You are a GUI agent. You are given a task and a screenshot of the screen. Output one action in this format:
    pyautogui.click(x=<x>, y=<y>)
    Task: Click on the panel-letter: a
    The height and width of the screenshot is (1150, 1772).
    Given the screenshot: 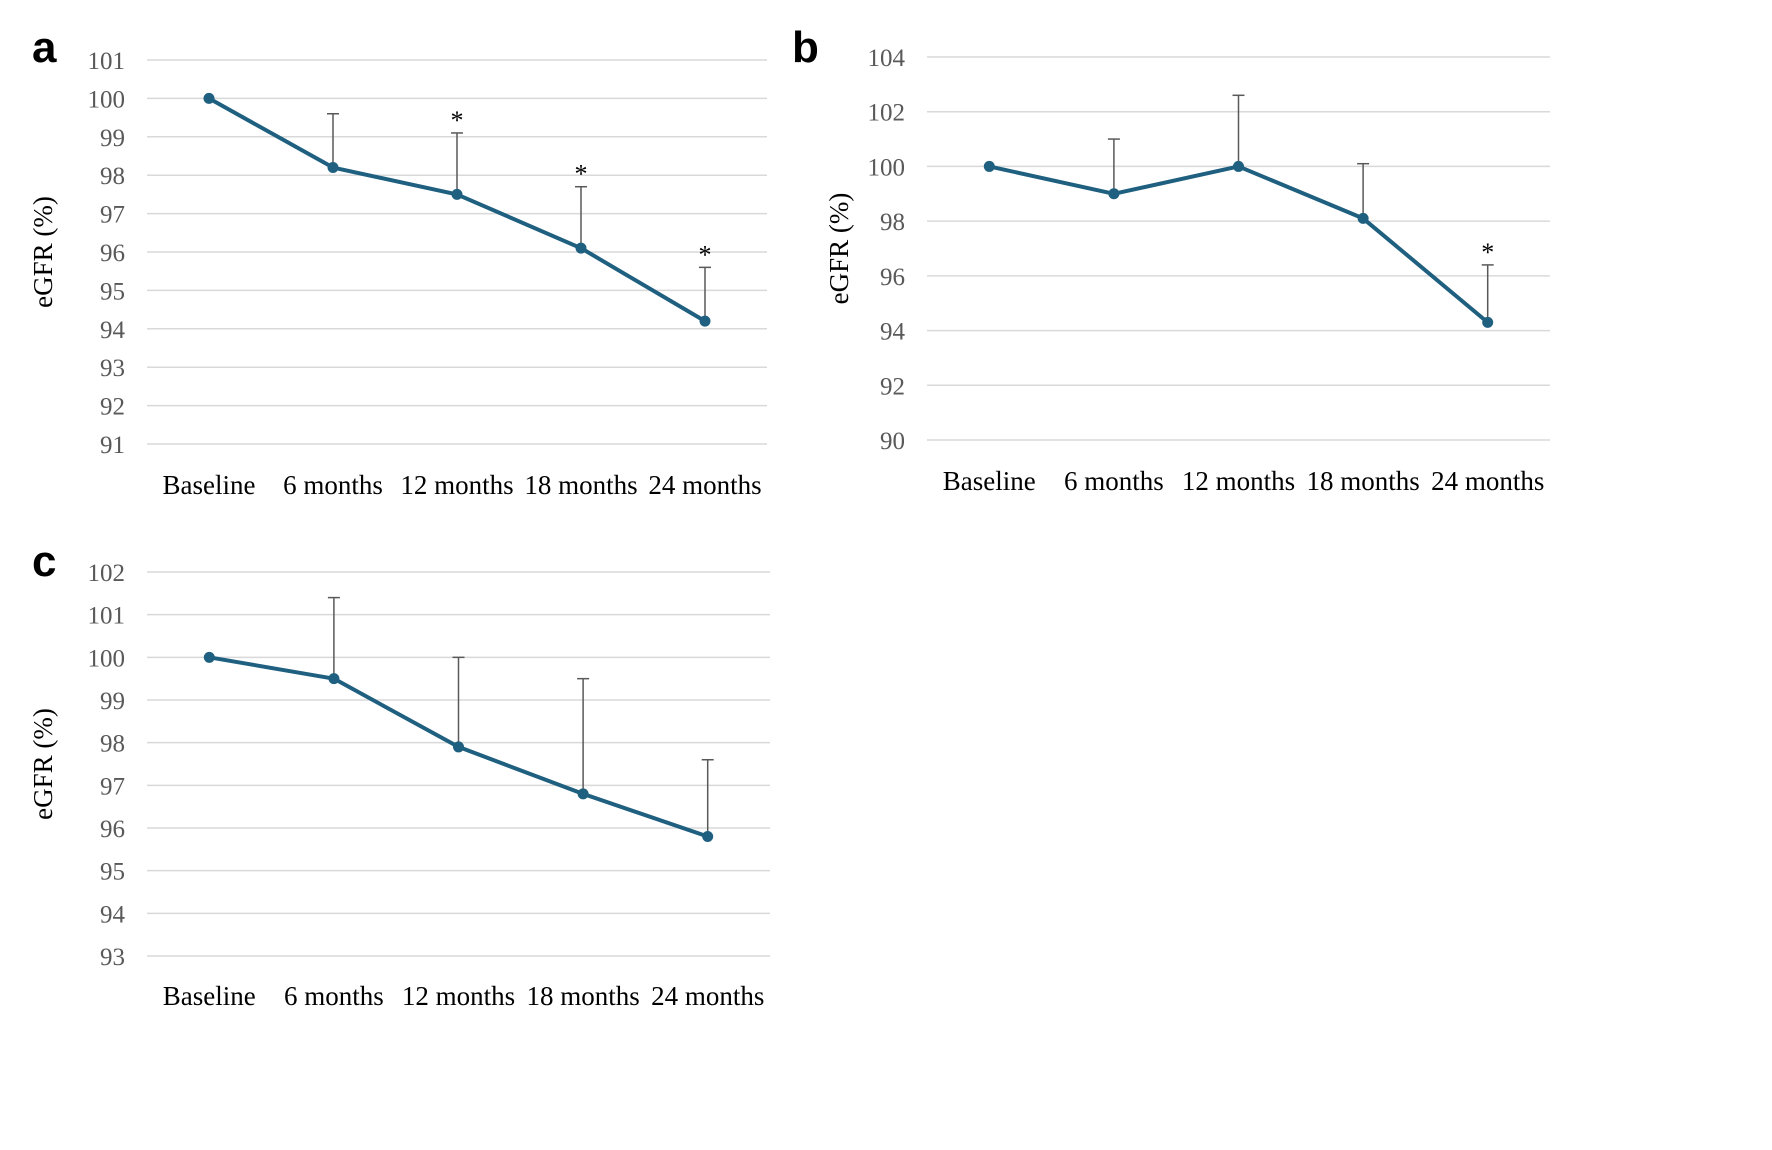 What is the action you would take?
    pyautogui.click(x=44, y=47)
    